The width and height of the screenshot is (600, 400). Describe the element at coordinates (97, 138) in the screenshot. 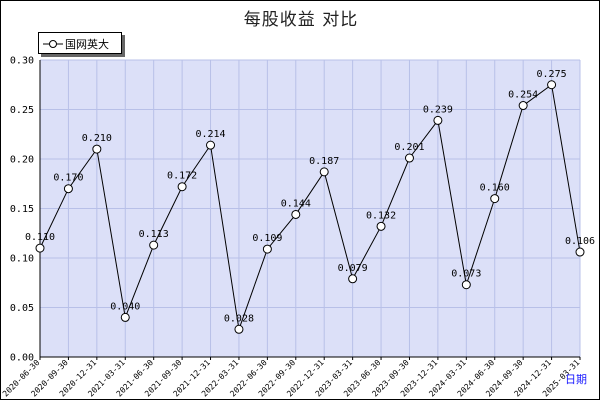

I see `data-label: 0.210` at that location.